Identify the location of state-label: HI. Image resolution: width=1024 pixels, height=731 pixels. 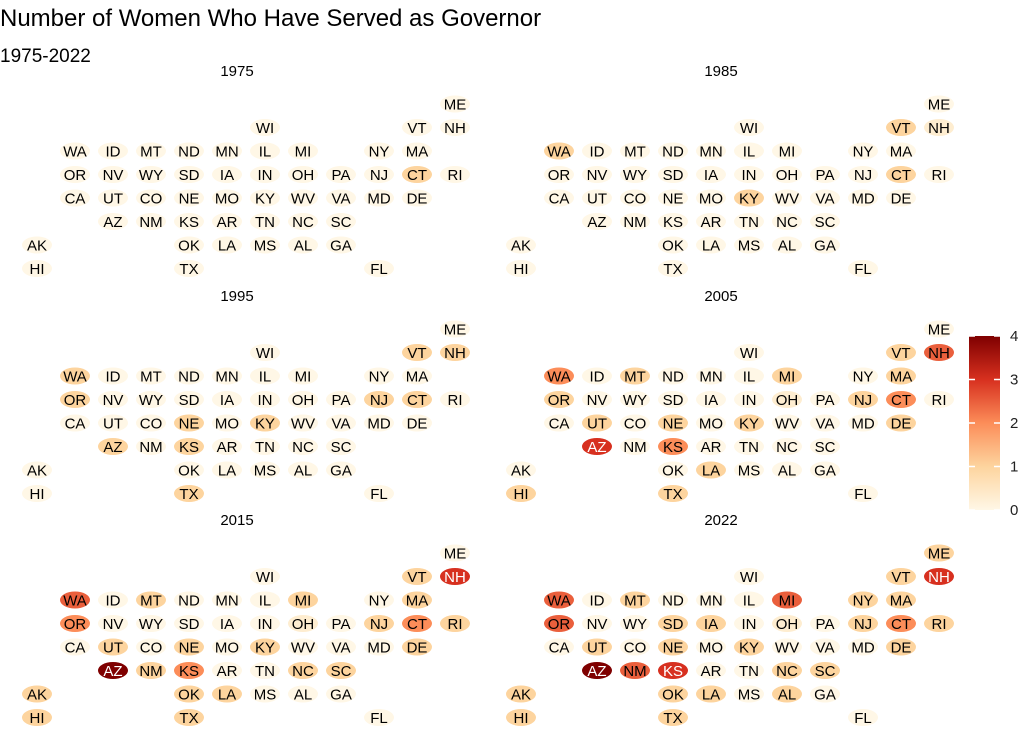
(37, 494).